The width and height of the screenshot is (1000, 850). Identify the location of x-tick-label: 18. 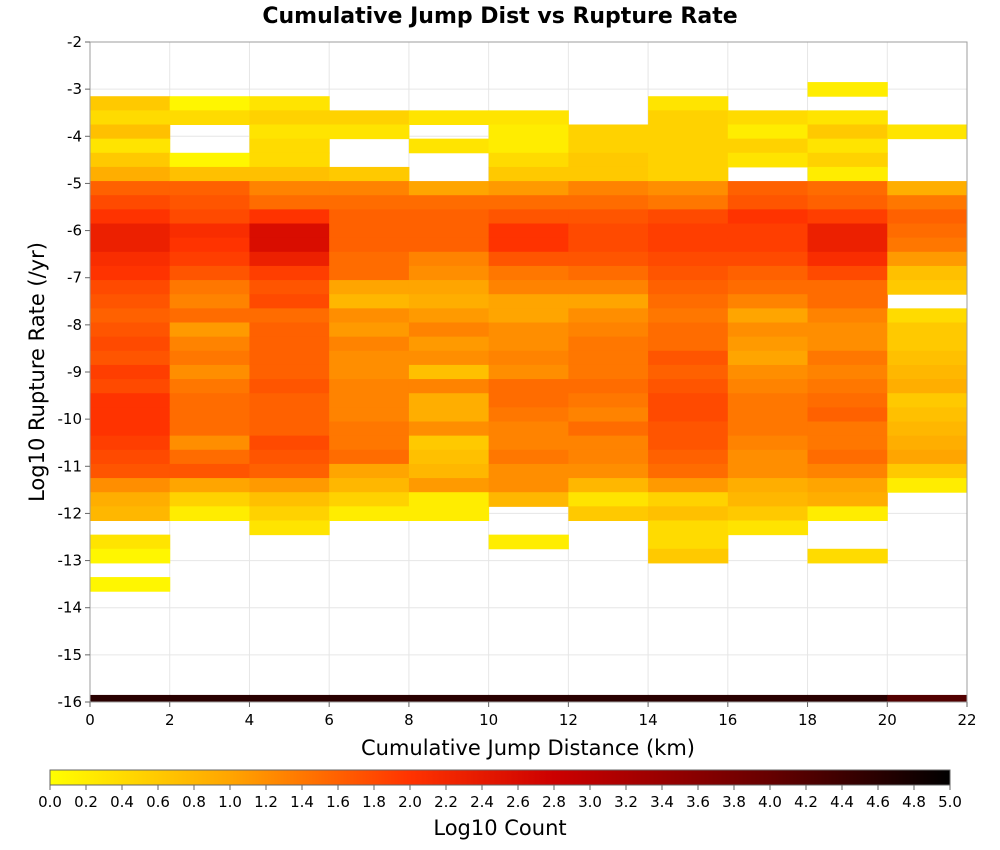
(807, 720).